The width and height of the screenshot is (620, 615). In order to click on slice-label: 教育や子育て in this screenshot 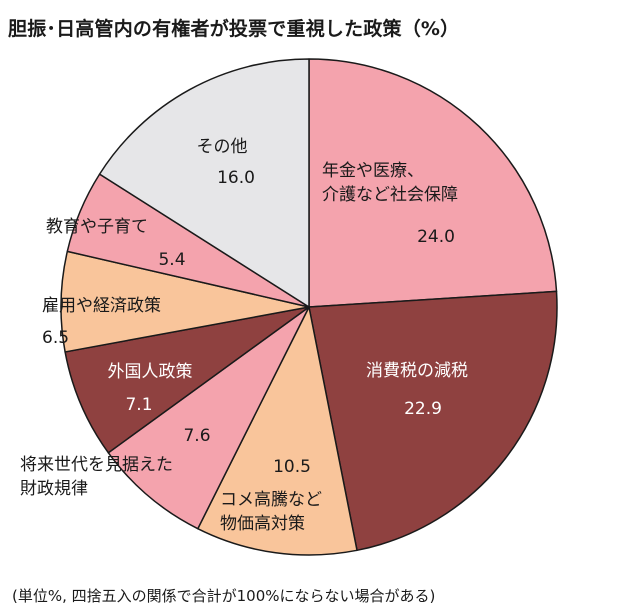, I will do `click(97, 227)`.